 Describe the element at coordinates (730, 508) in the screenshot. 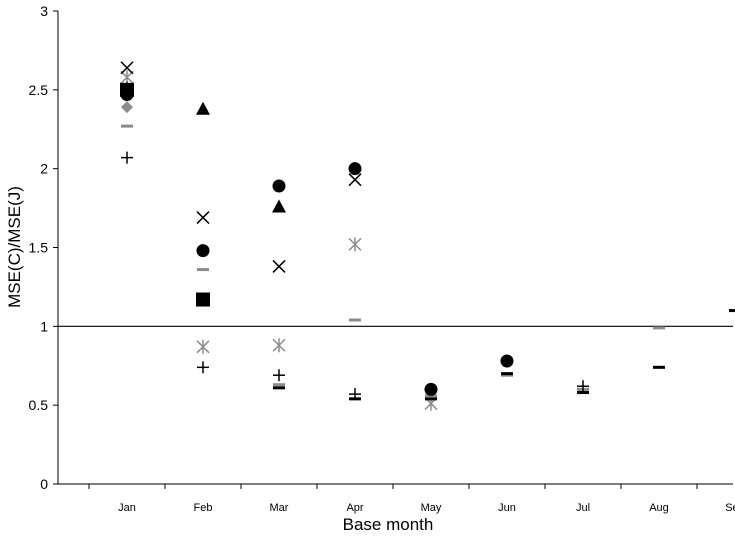

I see `x-tick-label: Sep` at that location.